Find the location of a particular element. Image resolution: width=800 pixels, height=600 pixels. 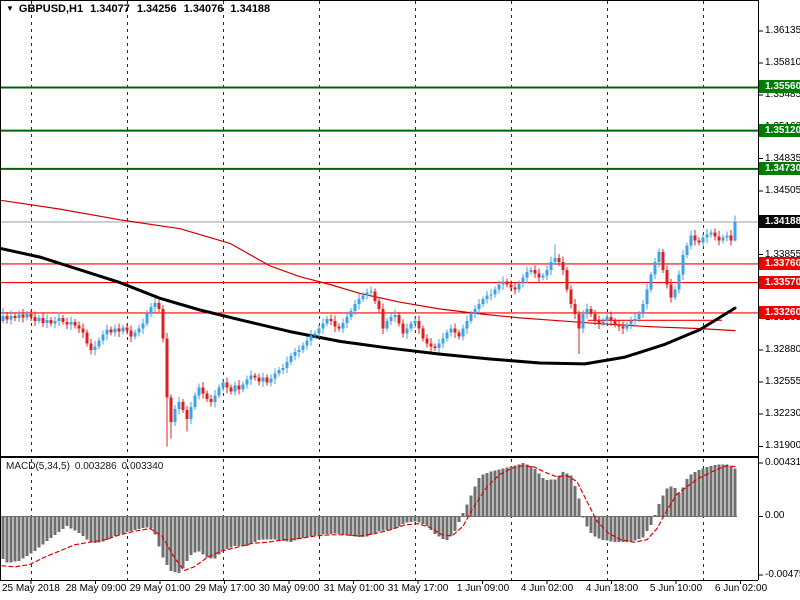

price-tick-label: 1.33855 is located at coordinates (782, 254).